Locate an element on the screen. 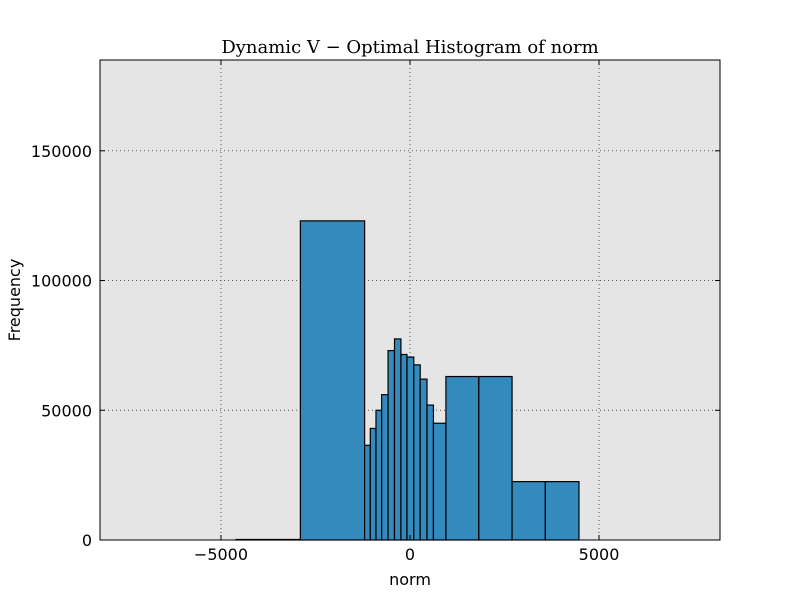 This screenshot has width=800, height=600. x-tick-label: −5000 is located at coordinates (221, 554).